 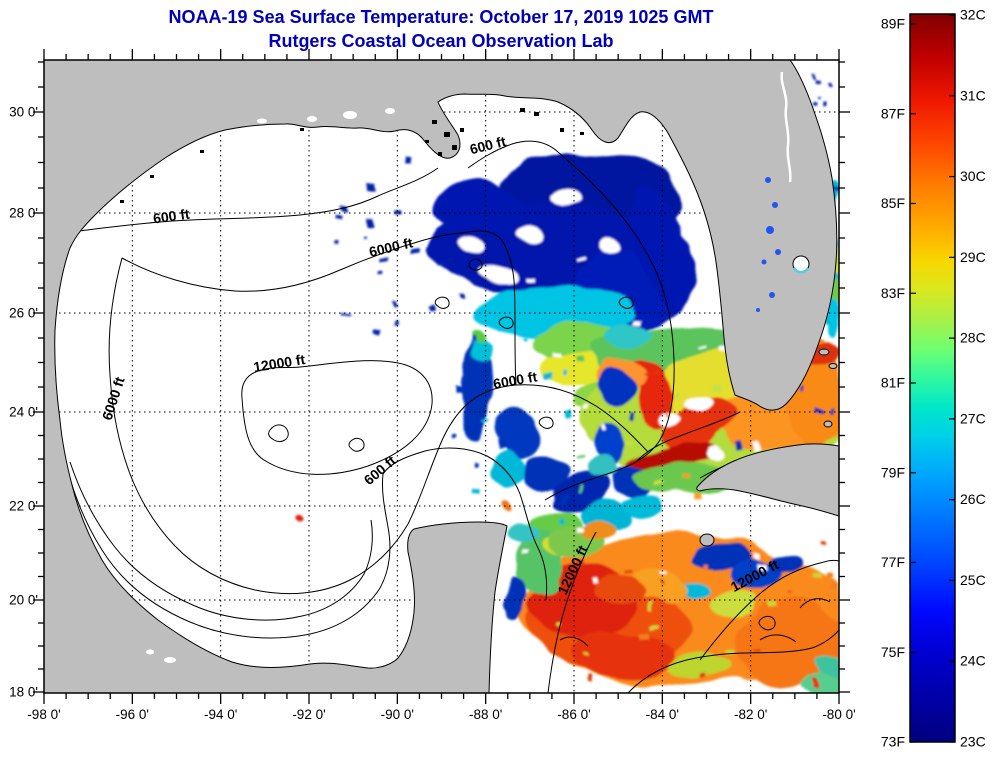 What do you see at coordinates (707, 540) in the screenshot?
I see `land-isle-of-youth` at bounding box center [707, 540].